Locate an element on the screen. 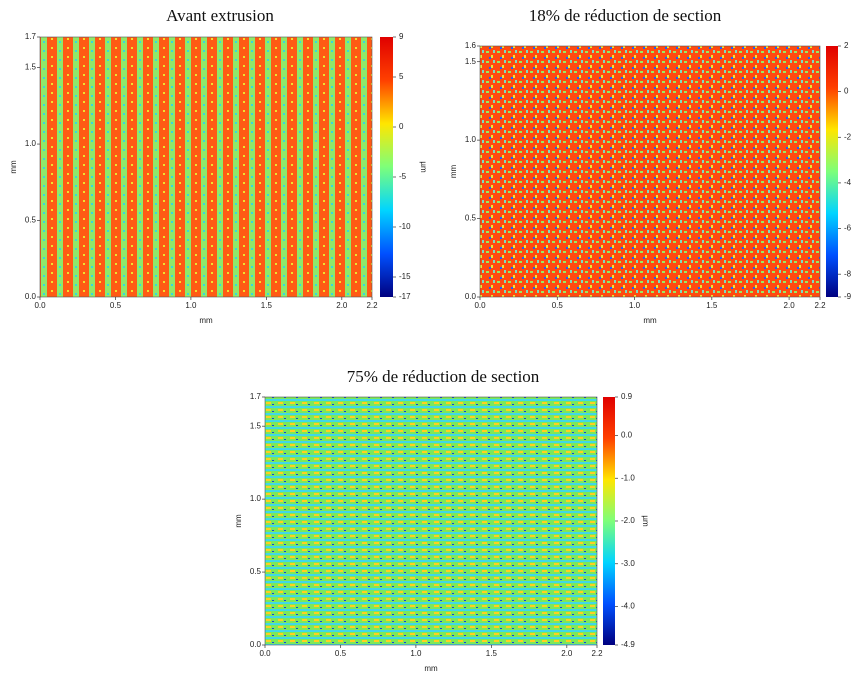 This screenshot has height=677, width=857. colorbar-tick-label: -2.0 is located at coordinates (628, 520).